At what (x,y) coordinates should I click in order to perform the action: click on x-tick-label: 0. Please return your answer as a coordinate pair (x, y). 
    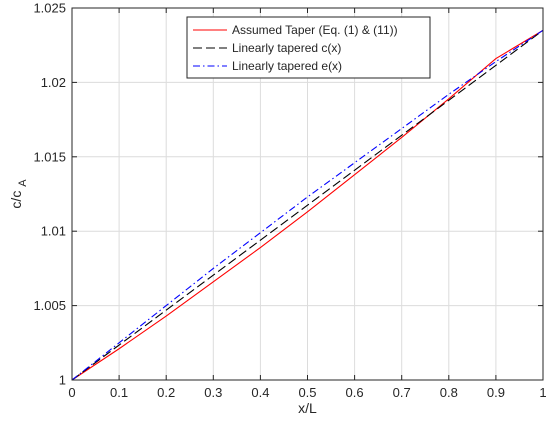
    Looking at the image, I should click on (71, 392).